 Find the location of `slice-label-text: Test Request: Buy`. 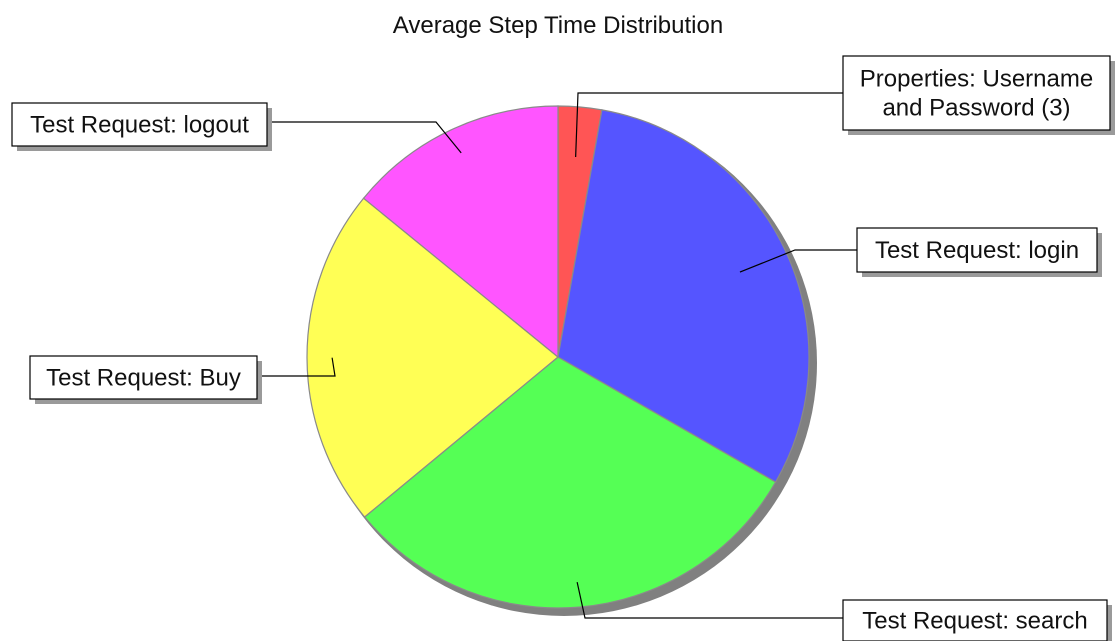

slice-label-text: Test Request: Buy is located at coordinates (143, 378).